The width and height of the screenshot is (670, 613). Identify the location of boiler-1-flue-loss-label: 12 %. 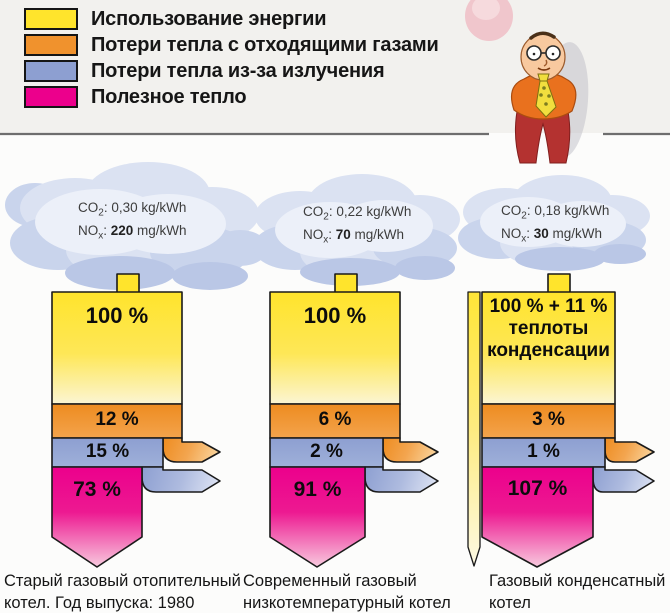
(117, 419).